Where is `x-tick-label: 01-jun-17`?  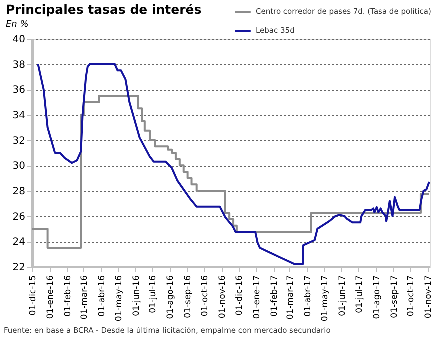 x-tick-label: 01-jun-17 is located at coordinates (343, 296).